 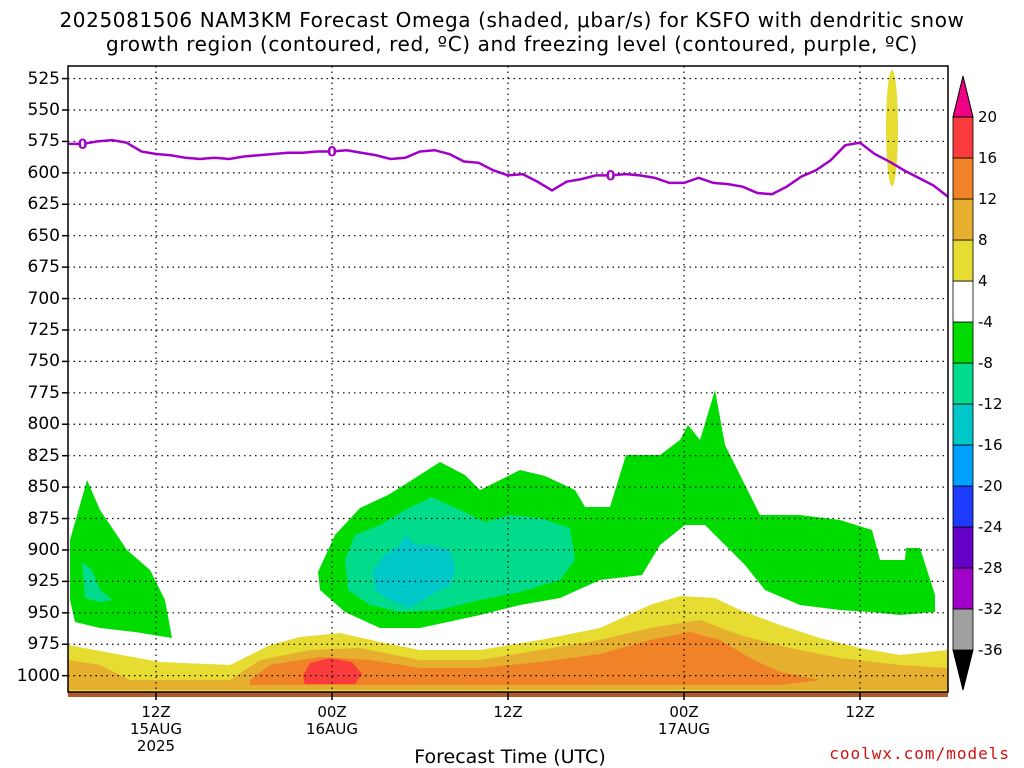 I want to click on y-tick-label: 925, so click(x=43, y=581).